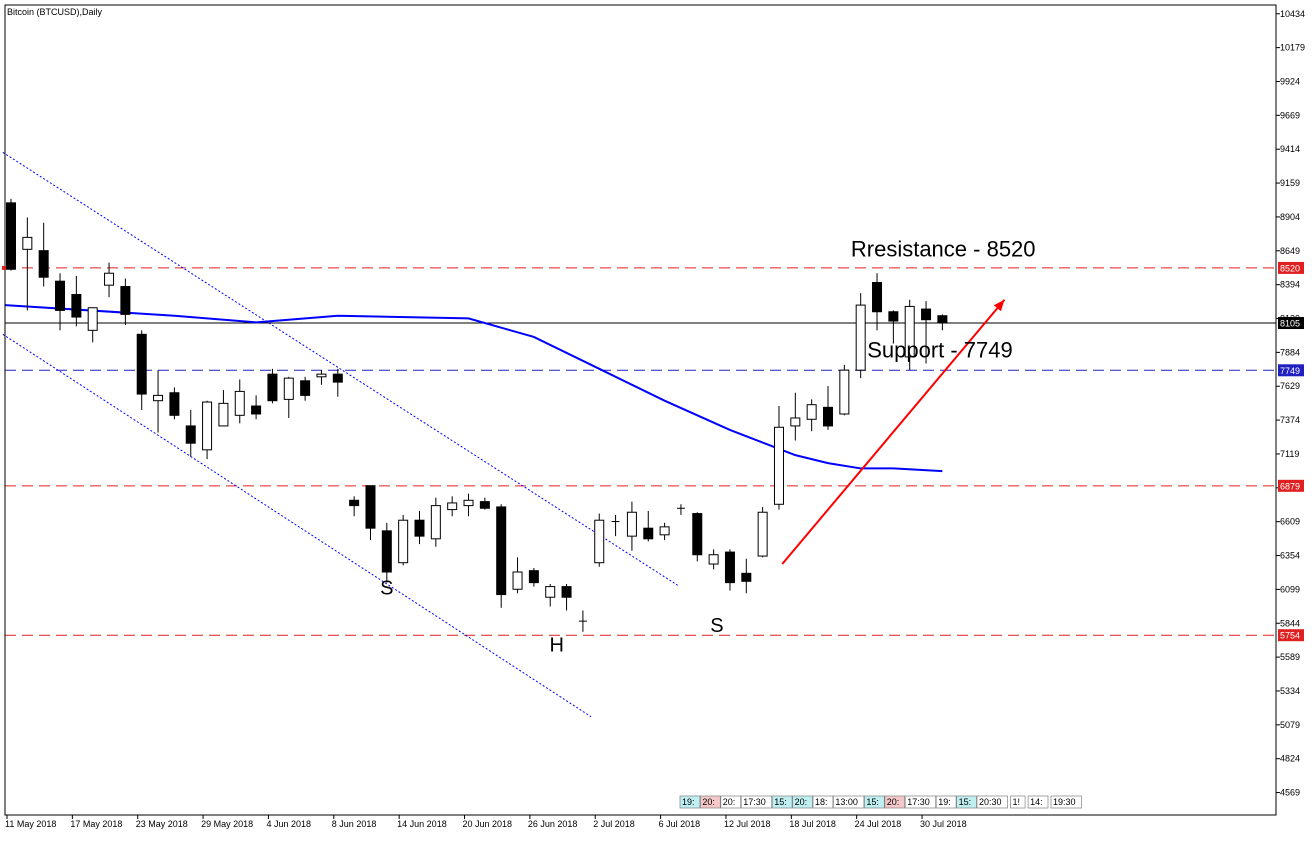 The image size is (1312, 843). I want to click on session-tab-label: 15:, so click(872, 802).